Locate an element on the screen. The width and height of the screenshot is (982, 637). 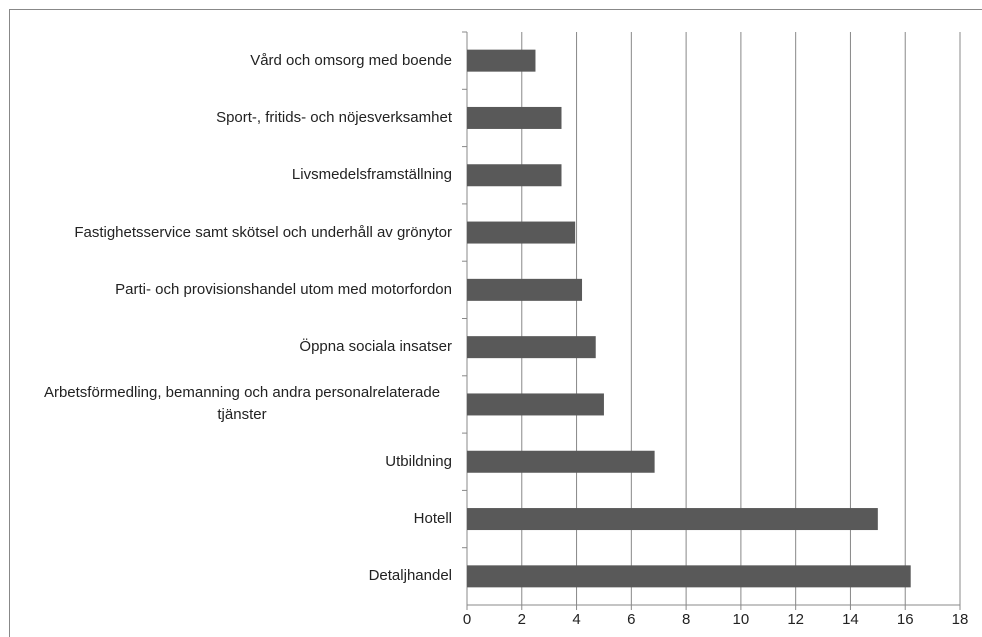
x-tick-label: 0 is located at coordinates (467, 619).